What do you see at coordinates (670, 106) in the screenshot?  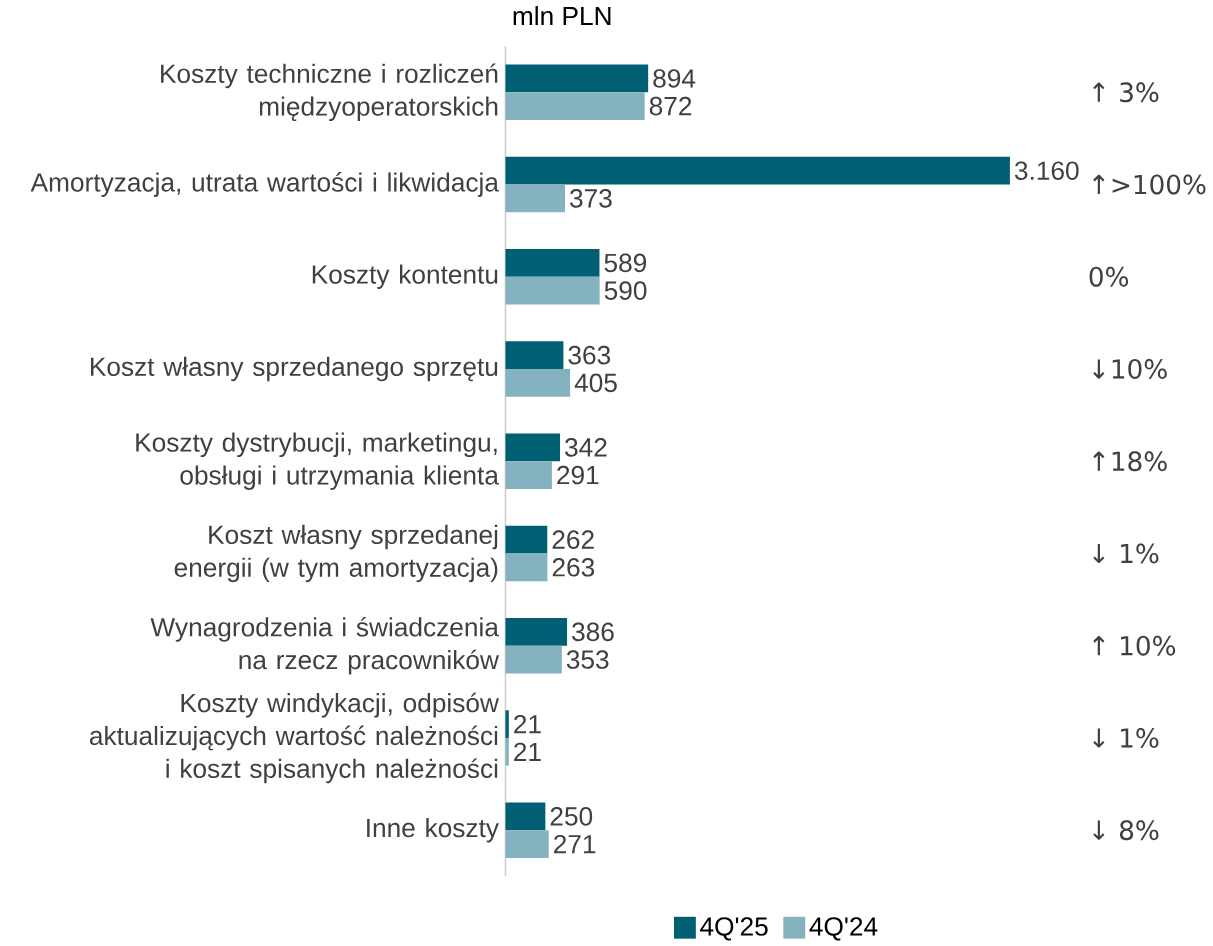 I see `data-label: 872` at bounding box center [670, 106].